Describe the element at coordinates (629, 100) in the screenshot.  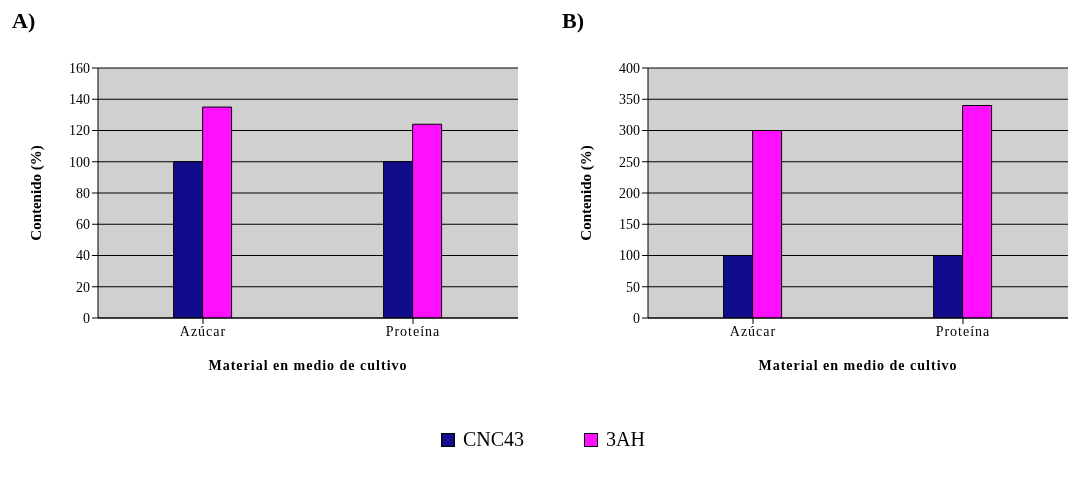
I see `y-tick-label: 350` at that location.